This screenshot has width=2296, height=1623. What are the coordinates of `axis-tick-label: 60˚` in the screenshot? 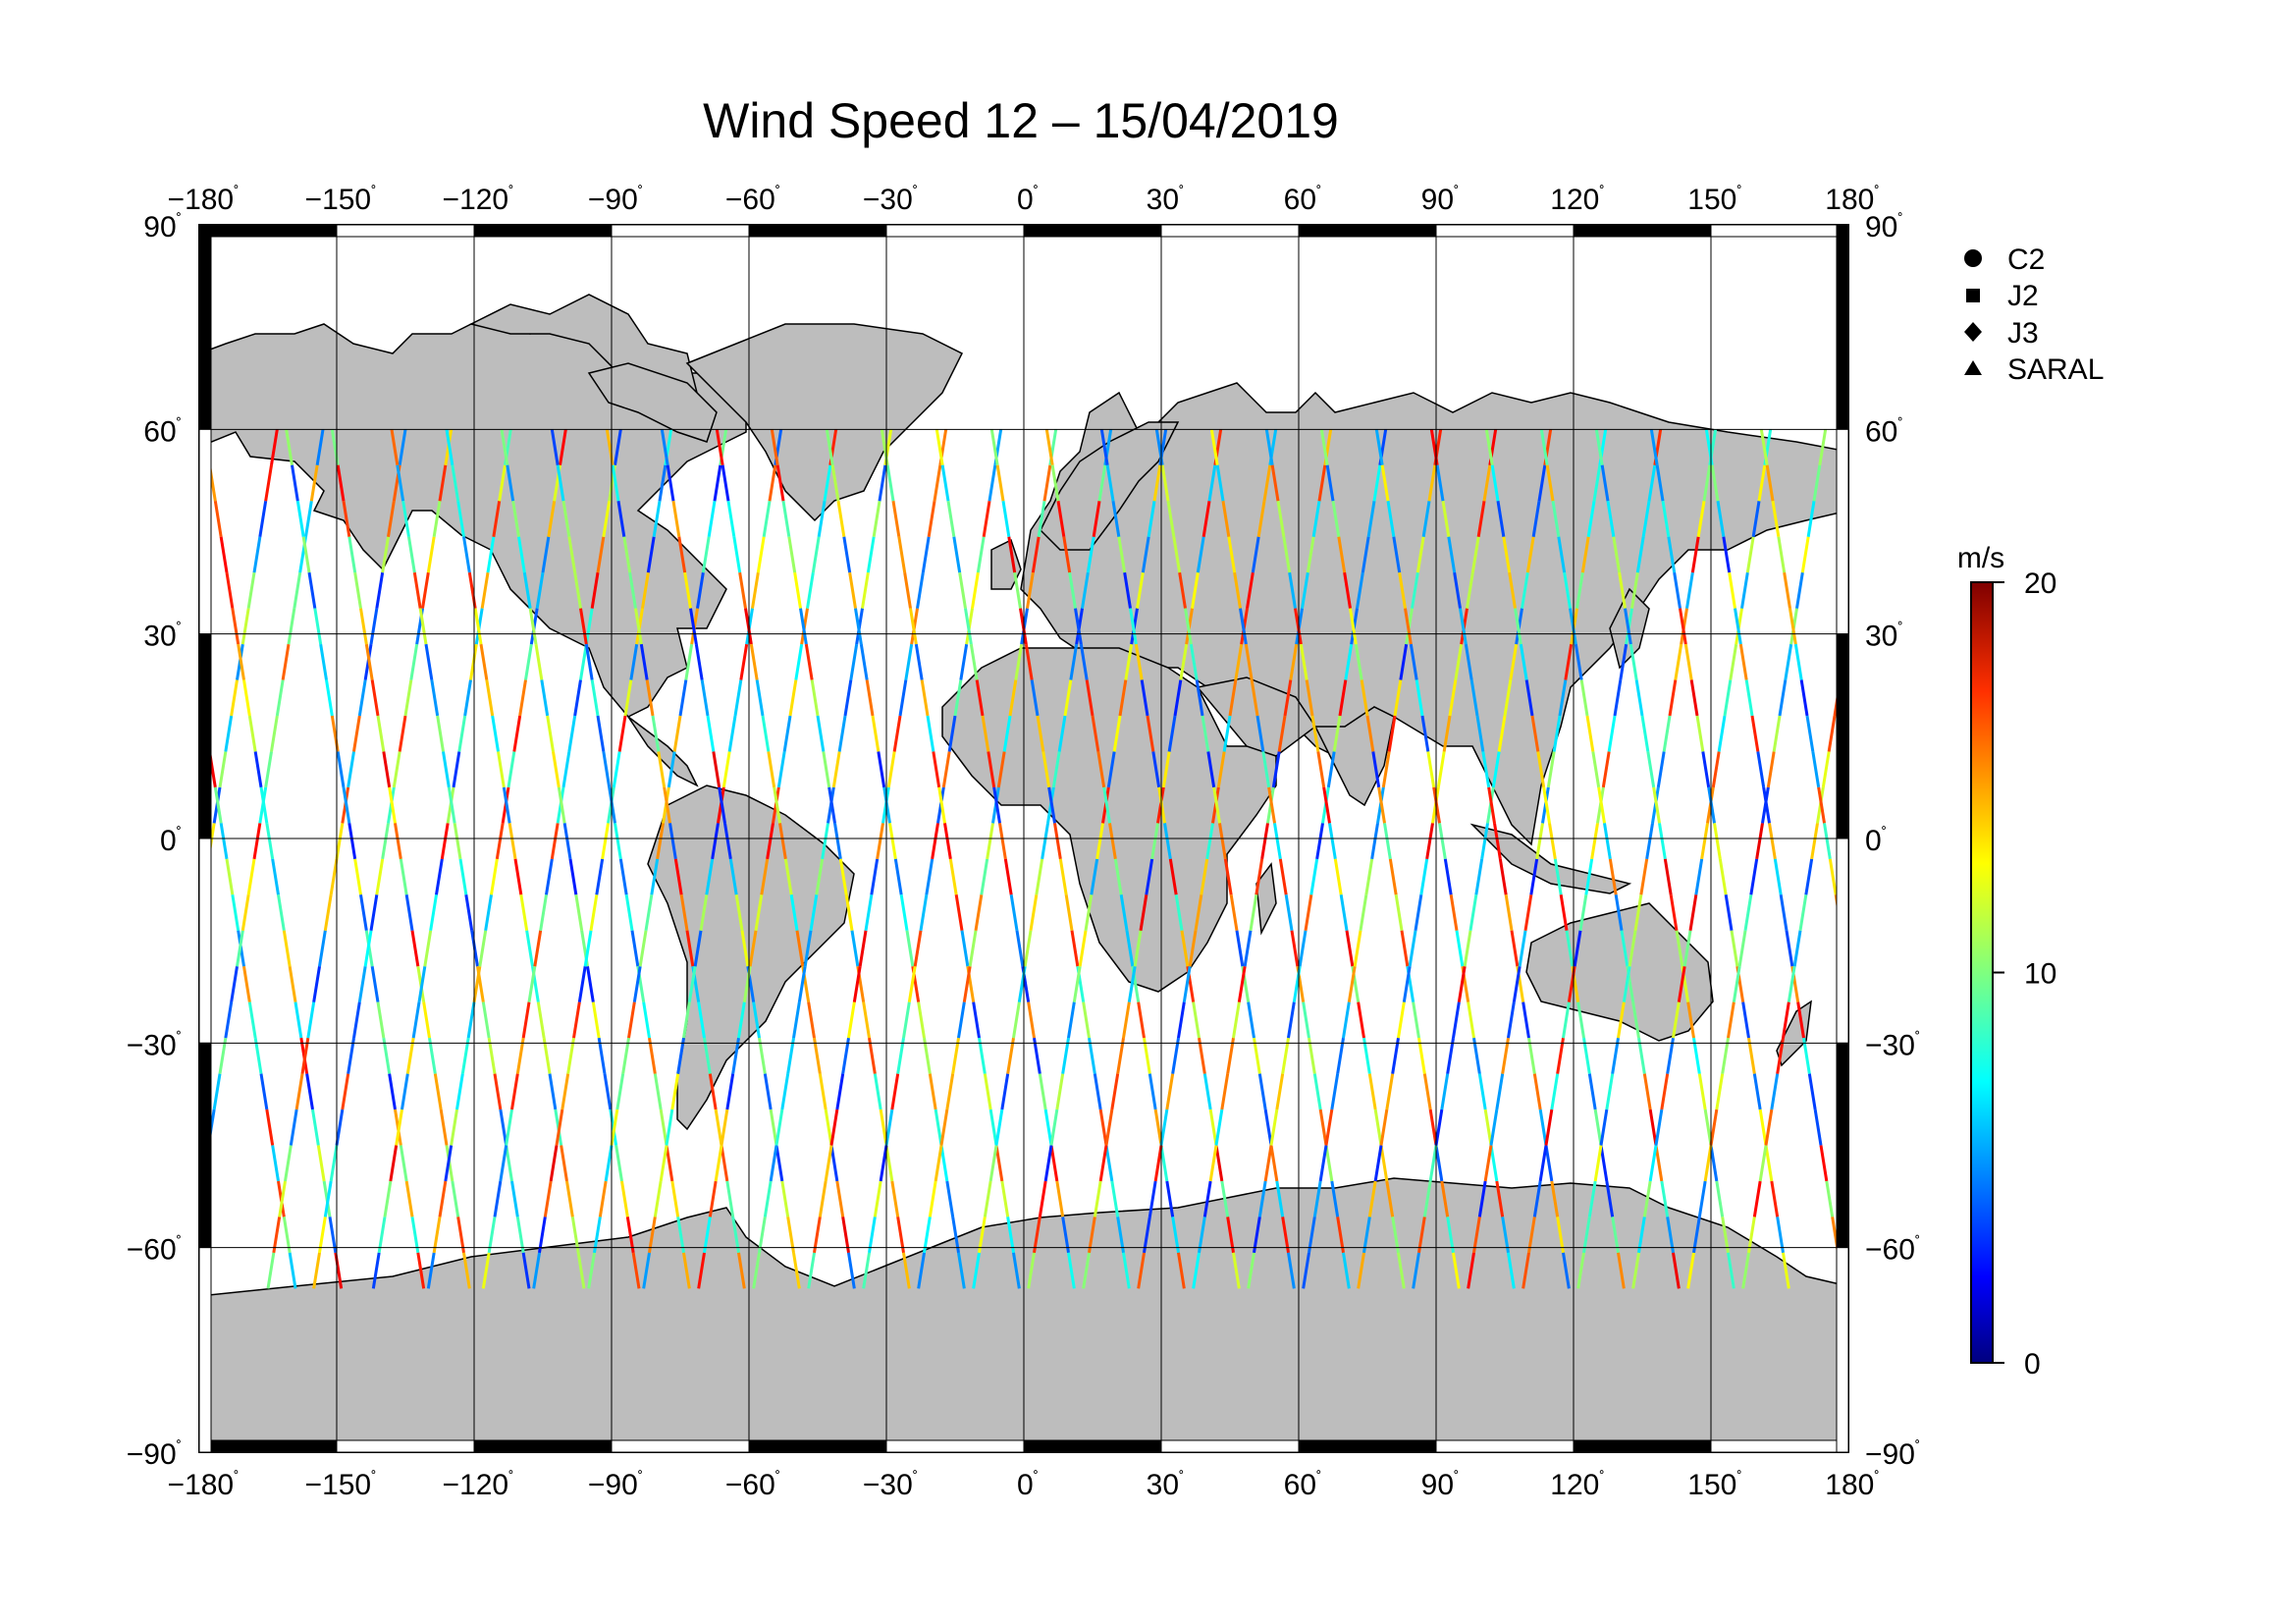 It's located at (162, 432).